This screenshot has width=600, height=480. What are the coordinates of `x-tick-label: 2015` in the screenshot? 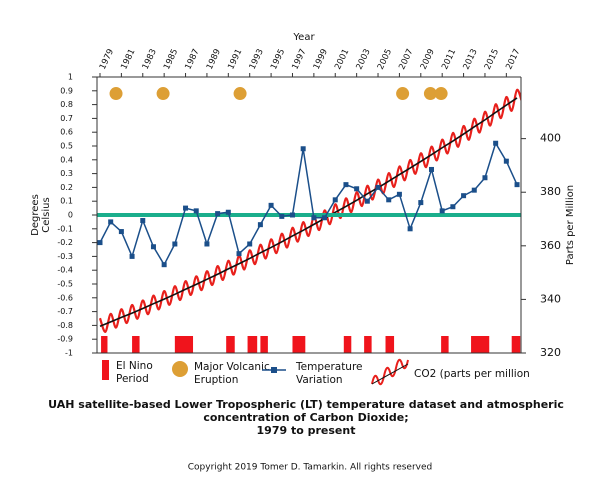 It's located at (492, 59).